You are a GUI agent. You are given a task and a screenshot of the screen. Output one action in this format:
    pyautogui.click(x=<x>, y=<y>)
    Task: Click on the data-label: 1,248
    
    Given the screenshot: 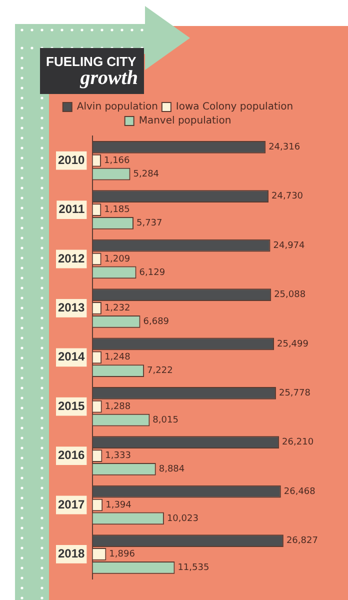 What is the action you would take?
    pyautogui.click(x=117, y=357)
    